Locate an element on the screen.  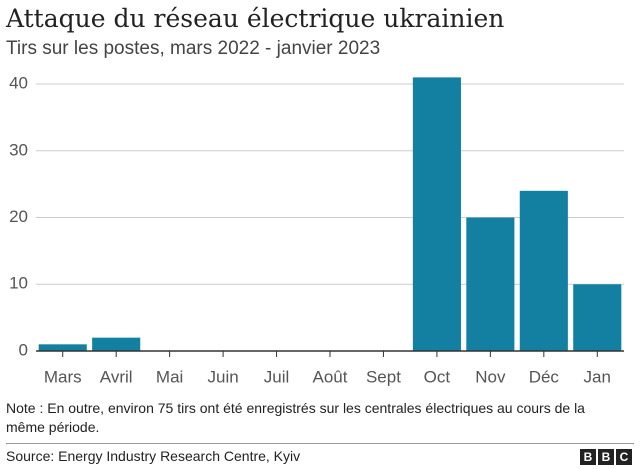
y-tick-label: 40 is located at coordinates (18, 83).